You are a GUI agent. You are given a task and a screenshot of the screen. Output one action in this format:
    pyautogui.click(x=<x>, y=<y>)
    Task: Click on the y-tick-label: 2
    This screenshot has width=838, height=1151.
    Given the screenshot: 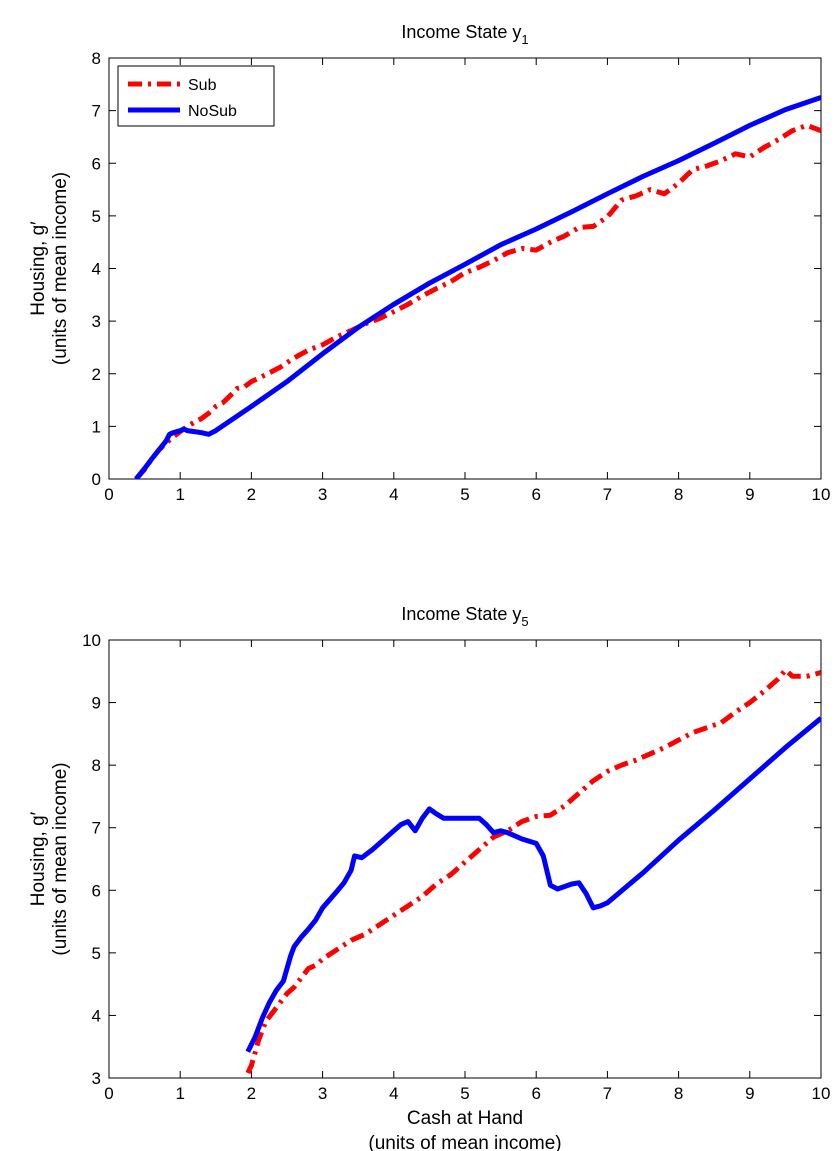 What is the action you would take?
    pyautogui.click(x=96, y=374)
    